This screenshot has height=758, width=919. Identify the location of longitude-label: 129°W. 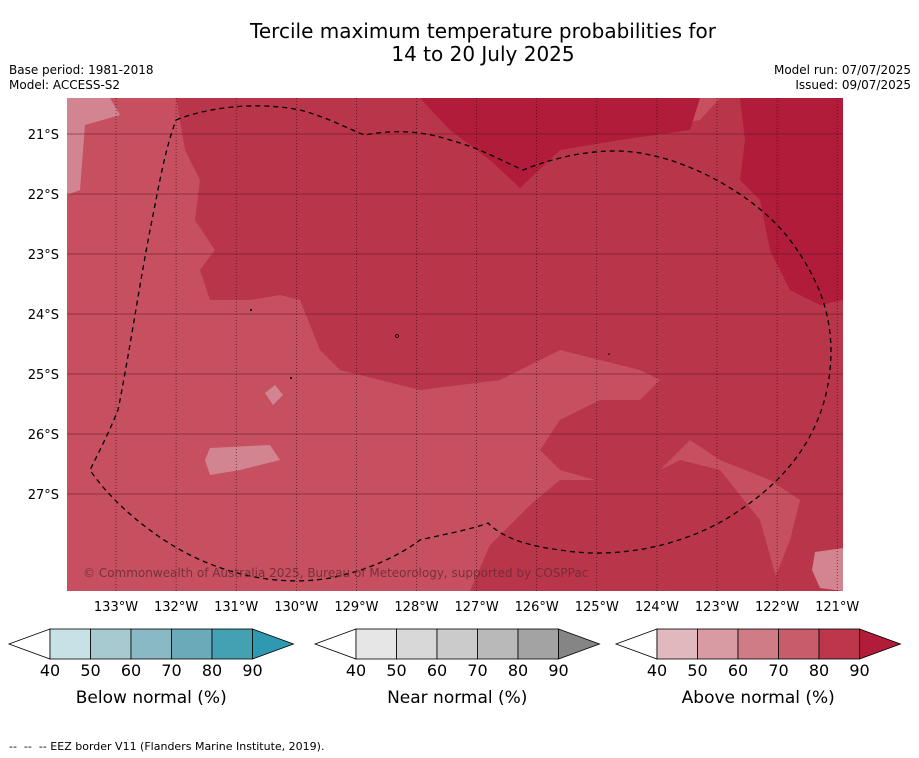
(356, 607).